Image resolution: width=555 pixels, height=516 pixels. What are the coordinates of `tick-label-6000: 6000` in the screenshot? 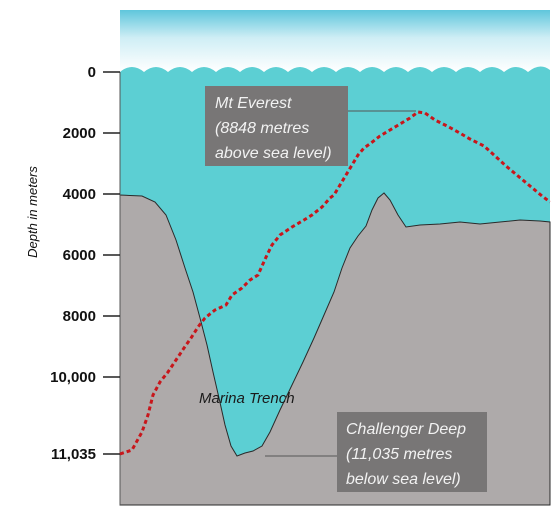 It's located at (79, 255).